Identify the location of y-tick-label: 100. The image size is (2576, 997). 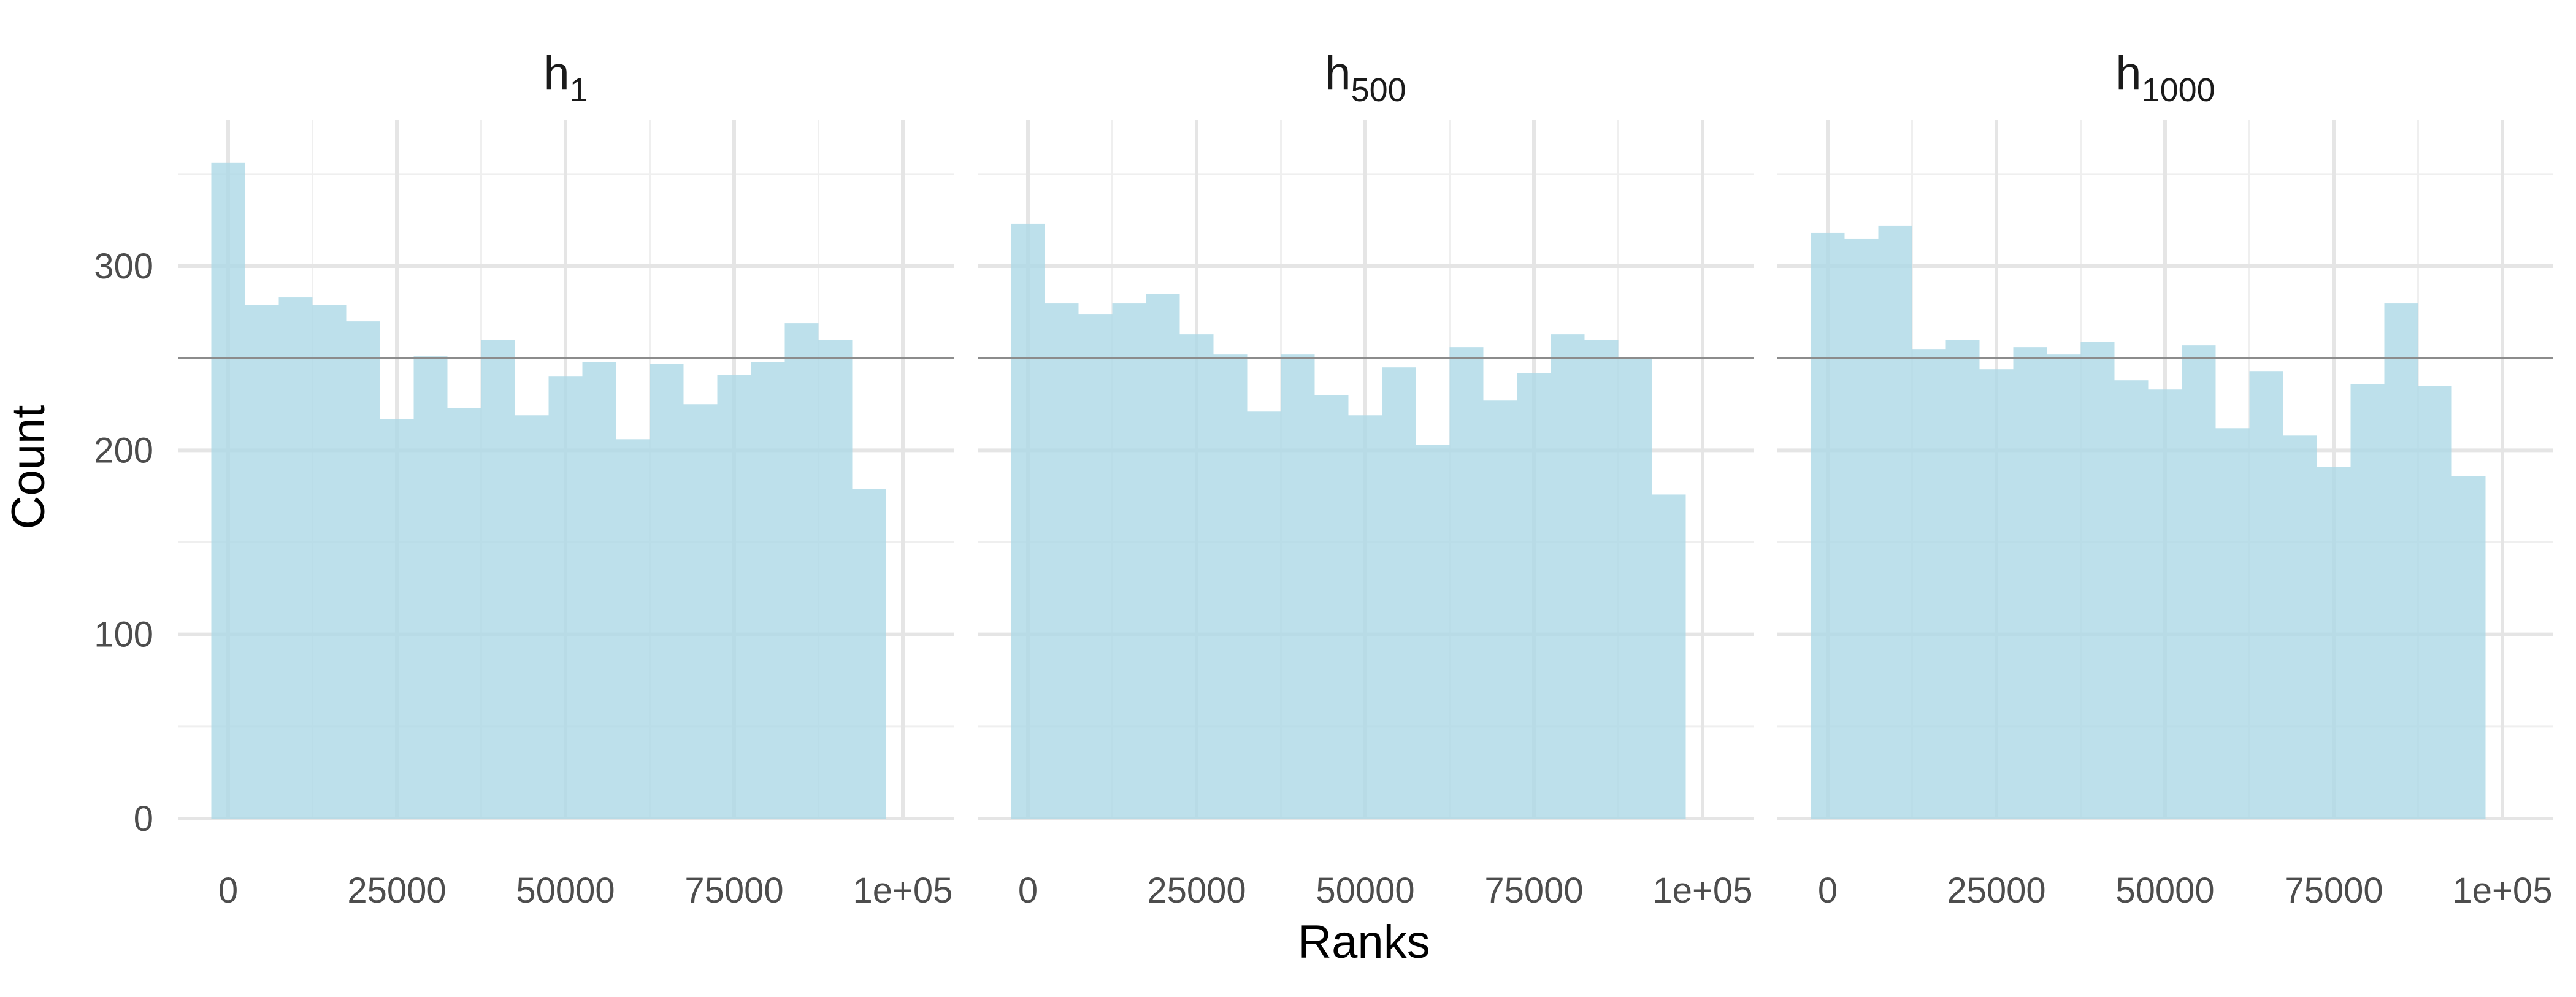
(123, 635).